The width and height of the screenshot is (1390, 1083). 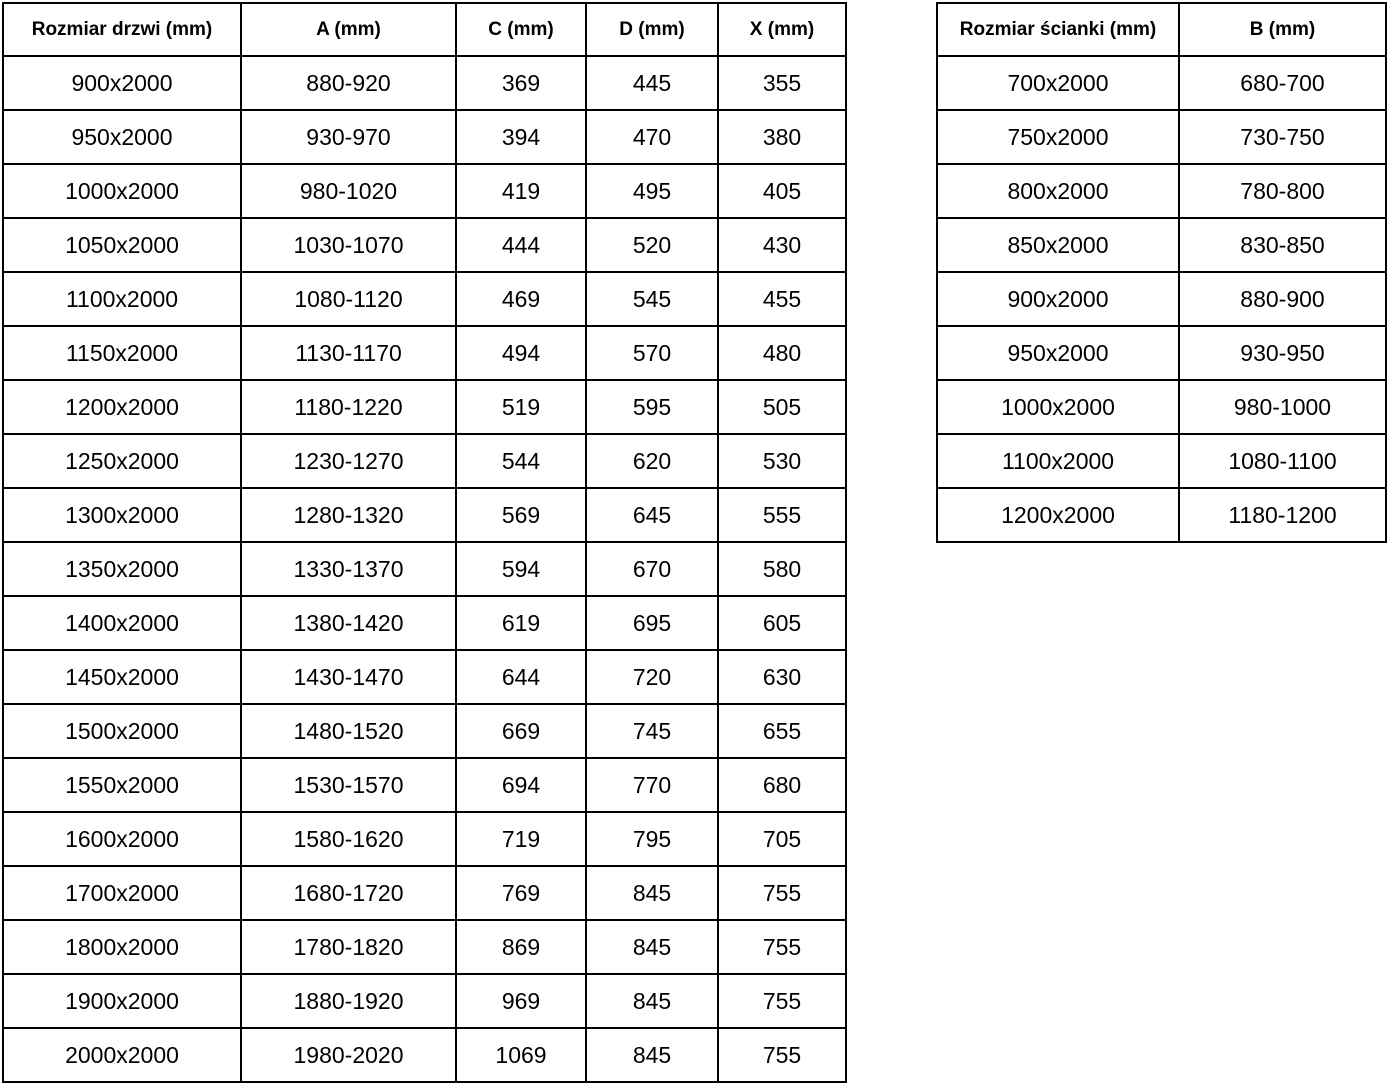 What do you see at coordinates (652, 83) in the screenshot?
I see `doors_table-cell: 445` at bounding box center [652, 83].